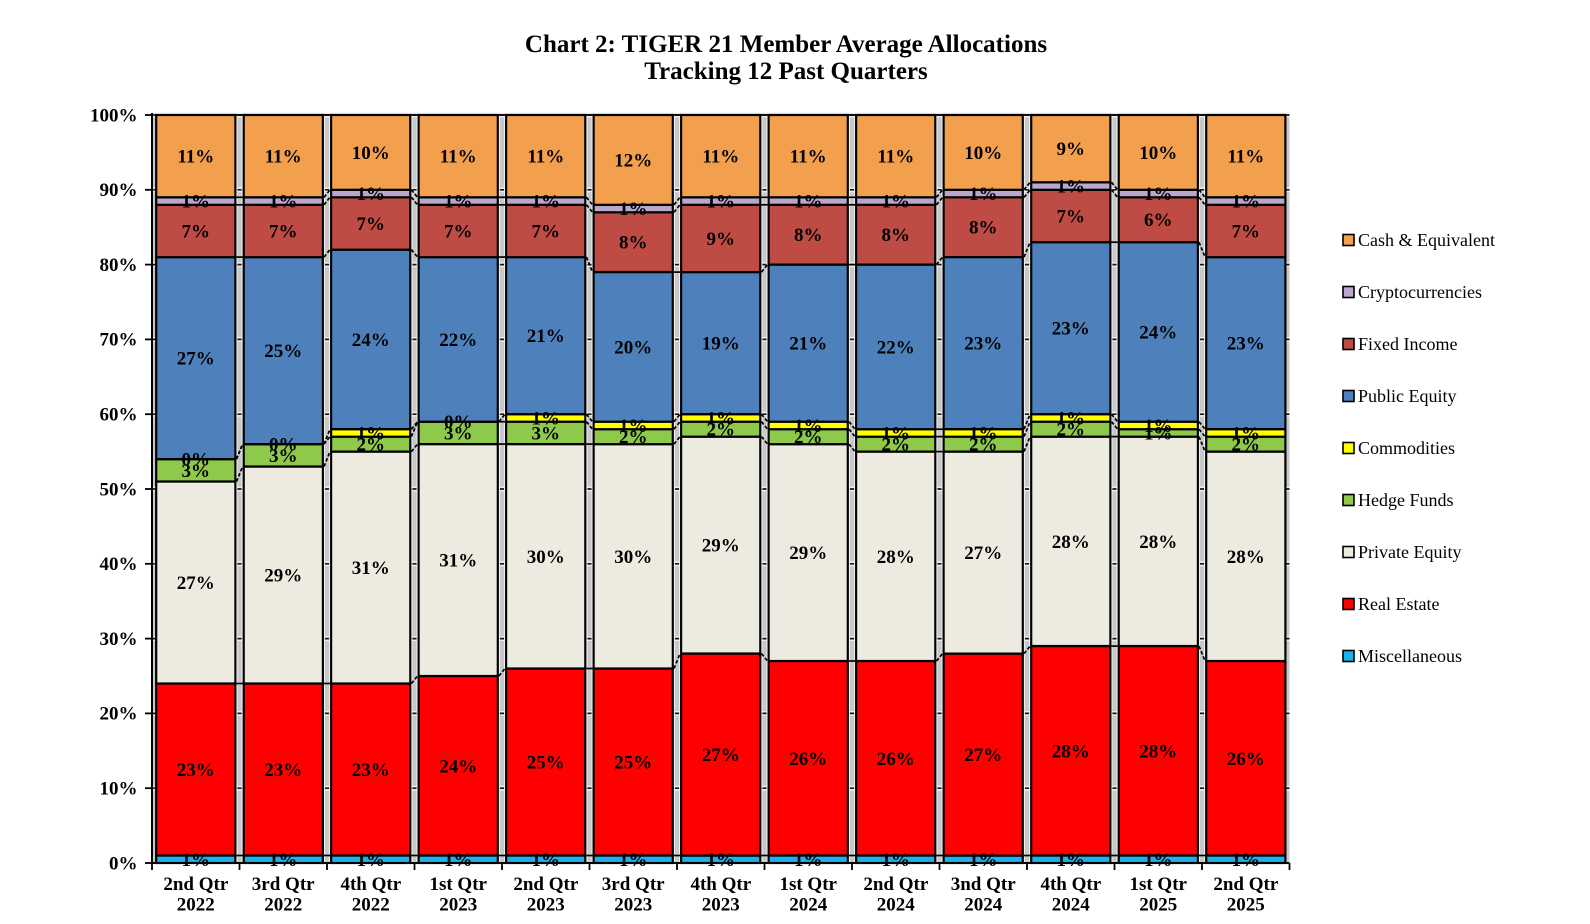 The width and height of the screenshot is (1590, 924). What do you see at coordinates (283, 351) in the screenshot?
I see `svg-text: 25%` at bounding box center [283, 351].